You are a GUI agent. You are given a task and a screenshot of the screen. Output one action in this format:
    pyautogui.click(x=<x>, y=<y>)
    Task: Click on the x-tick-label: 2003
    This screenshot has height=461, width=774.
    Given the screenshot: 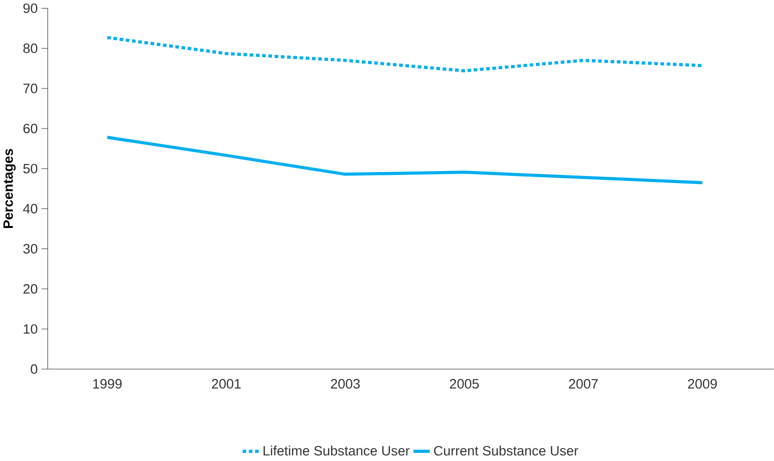 What is the action you would take?
    pyautogui.click(x=345, y=383)
    